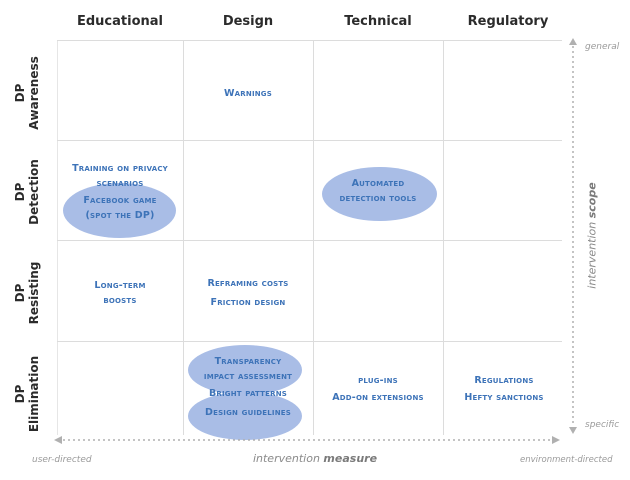 Image resolution: width=630 pixels, height=480 pixels. I want to click on row-header-elimination: DP Elimination, so click(28, 394).